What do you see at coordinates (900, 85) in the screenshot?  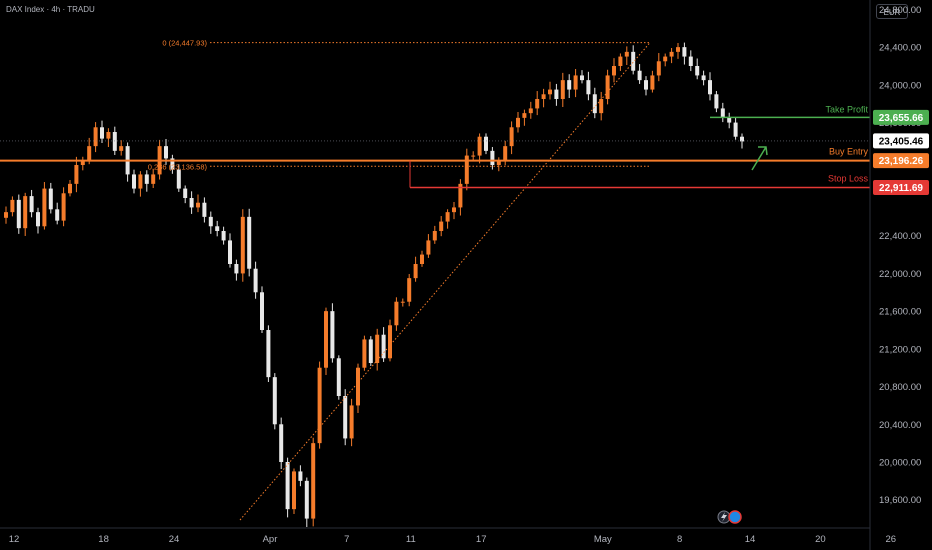 I see `price-tick-label: 24,000.00` at bounding box center [900, 85].